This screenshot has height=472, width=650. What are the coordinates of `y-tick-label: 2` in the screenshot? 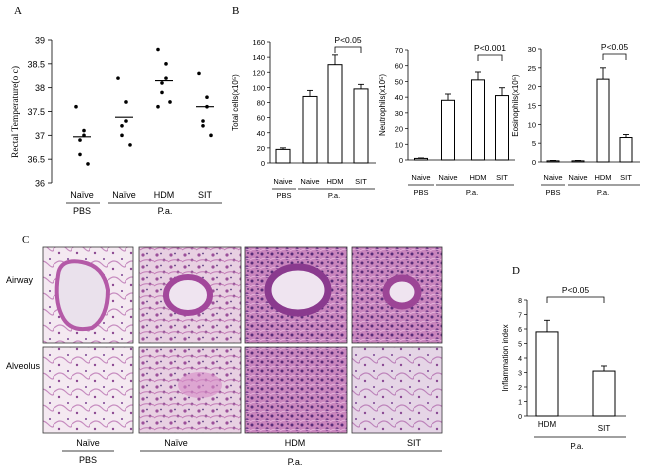 It's located at (520, 388).